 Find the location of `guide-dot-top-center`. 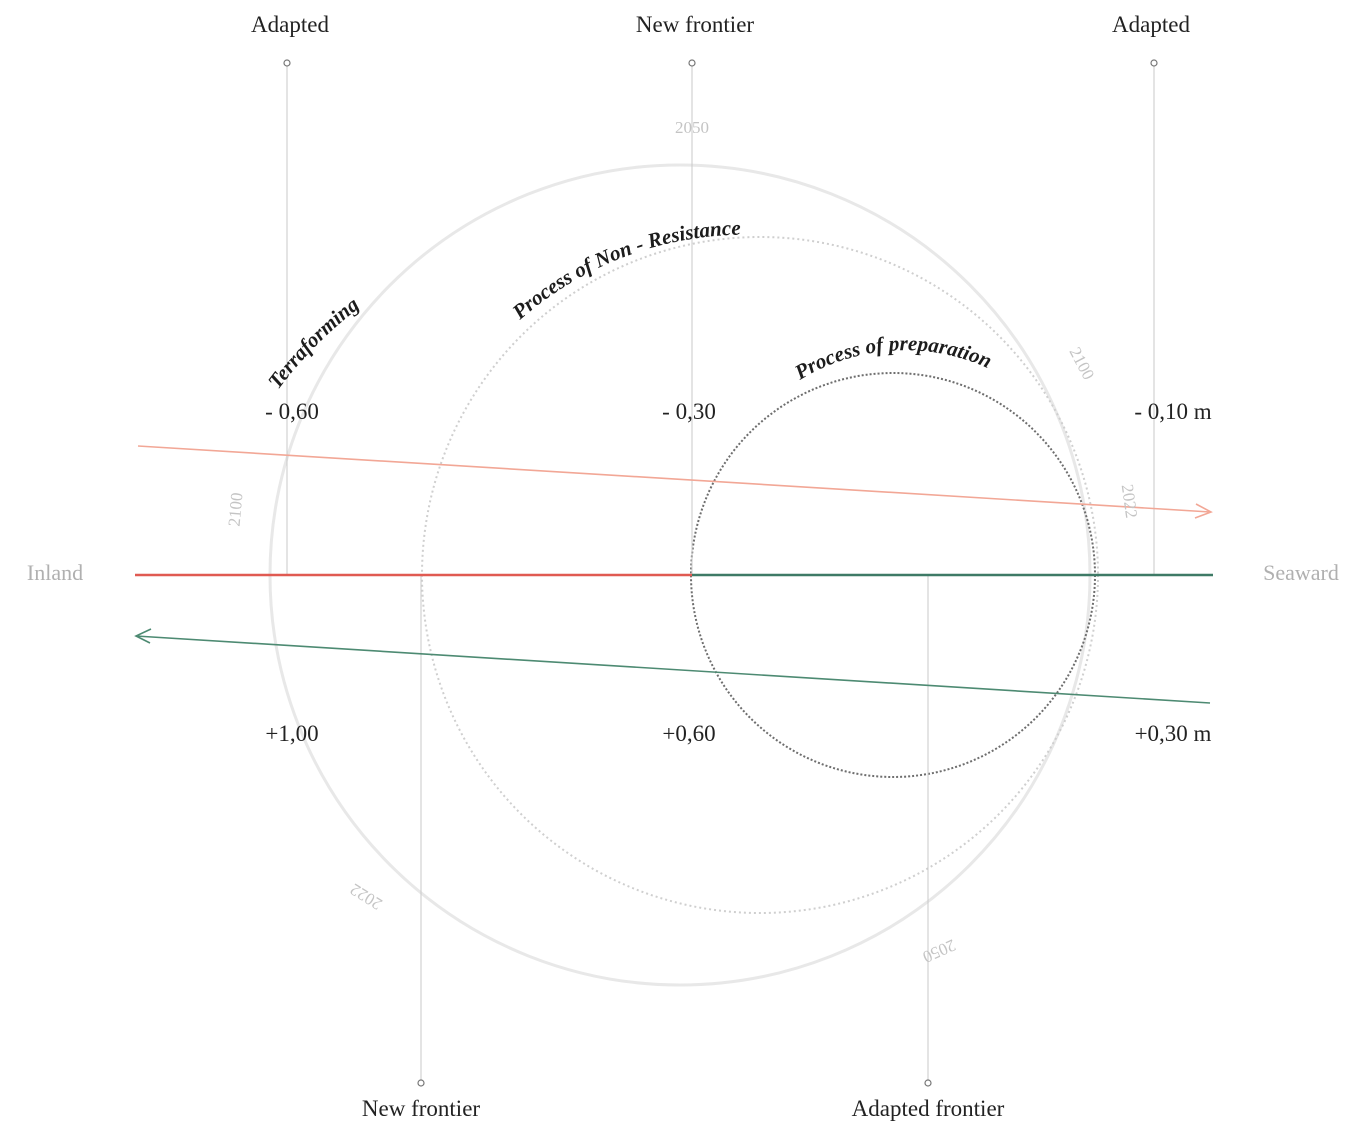

guide-dot-top-center is located at coordinates (692, 63).